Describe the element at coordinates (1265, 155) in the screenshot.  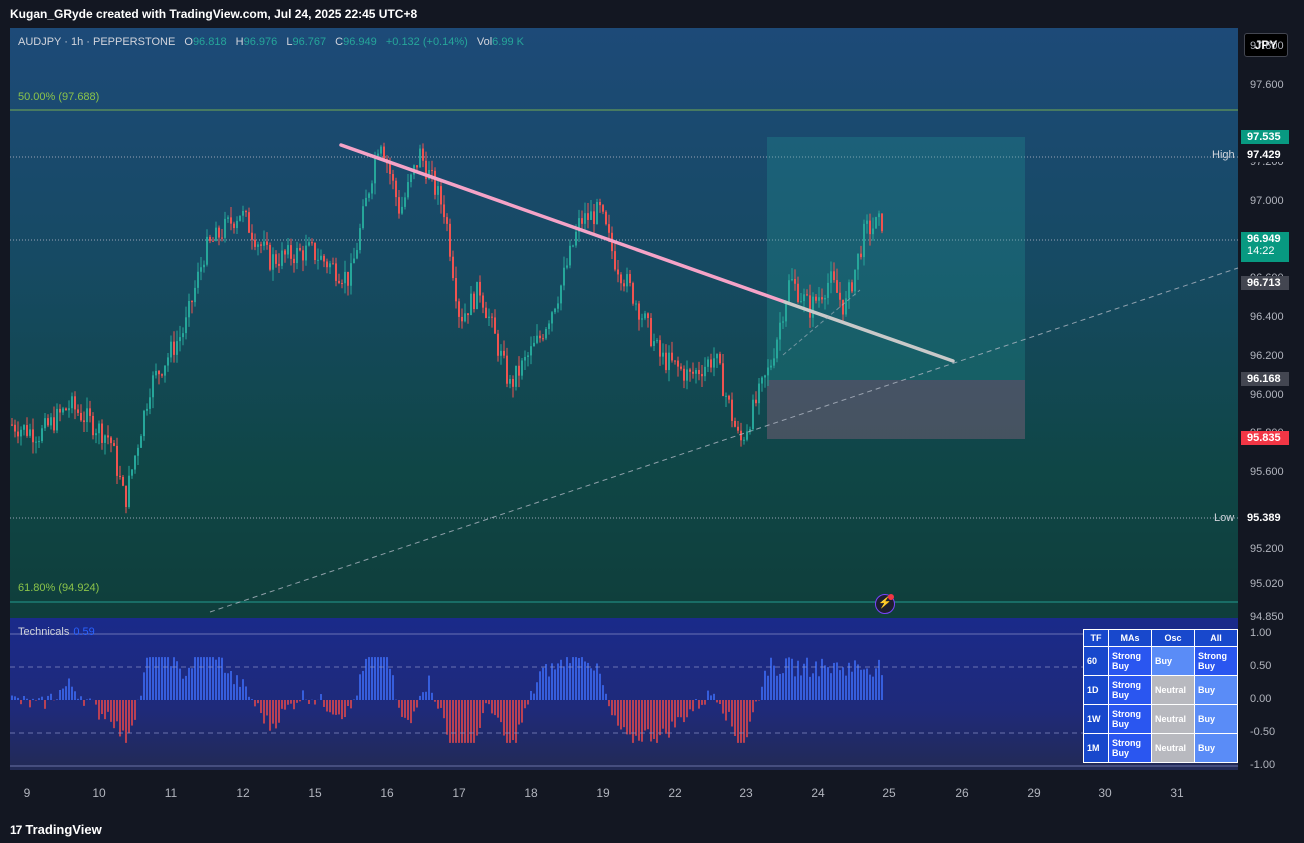
I see `high-badge: 97.429` at that location.